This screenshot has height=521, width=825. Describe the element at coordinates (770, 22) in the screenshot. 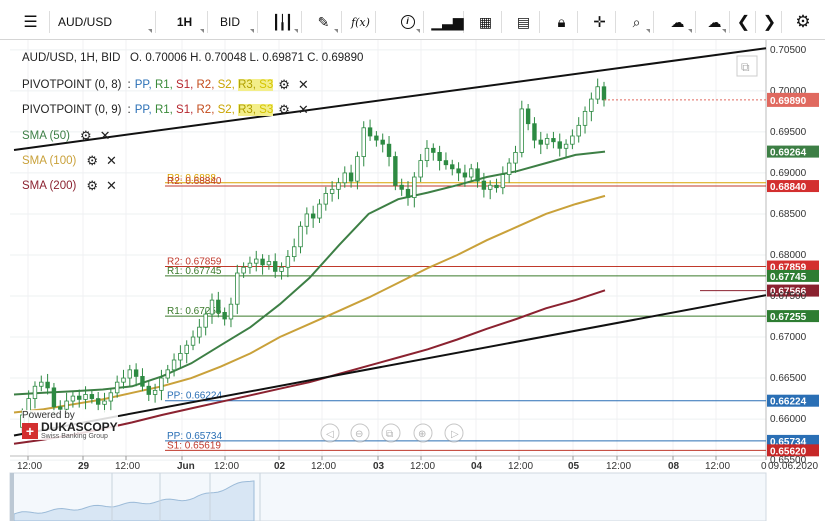

I see `scroll-right-button: ❯` at that location.